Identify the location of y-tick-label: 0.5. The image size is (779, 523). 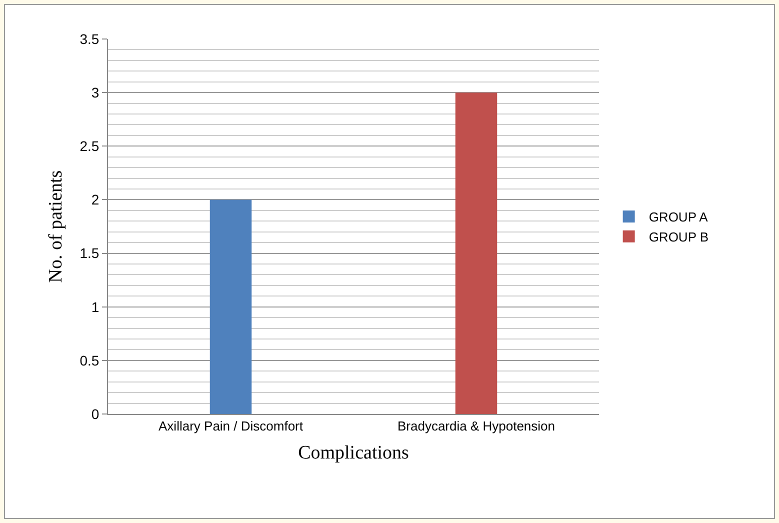
(90, 360).